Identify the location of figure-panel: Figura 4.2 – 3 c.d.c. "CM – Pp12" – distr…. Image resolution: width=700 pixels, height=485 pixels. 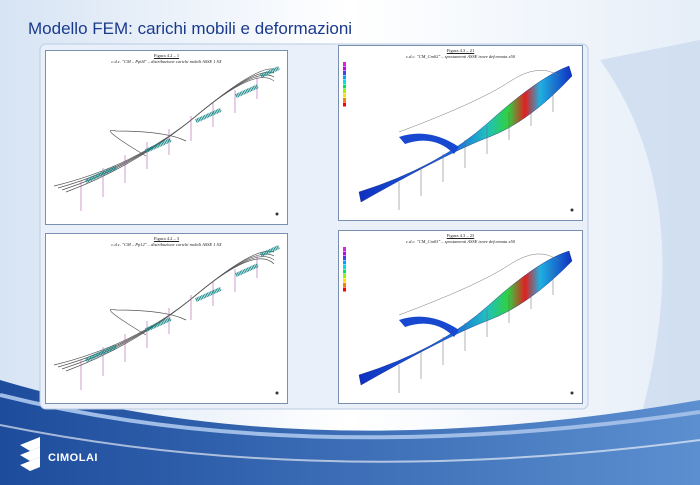
(166, 318).